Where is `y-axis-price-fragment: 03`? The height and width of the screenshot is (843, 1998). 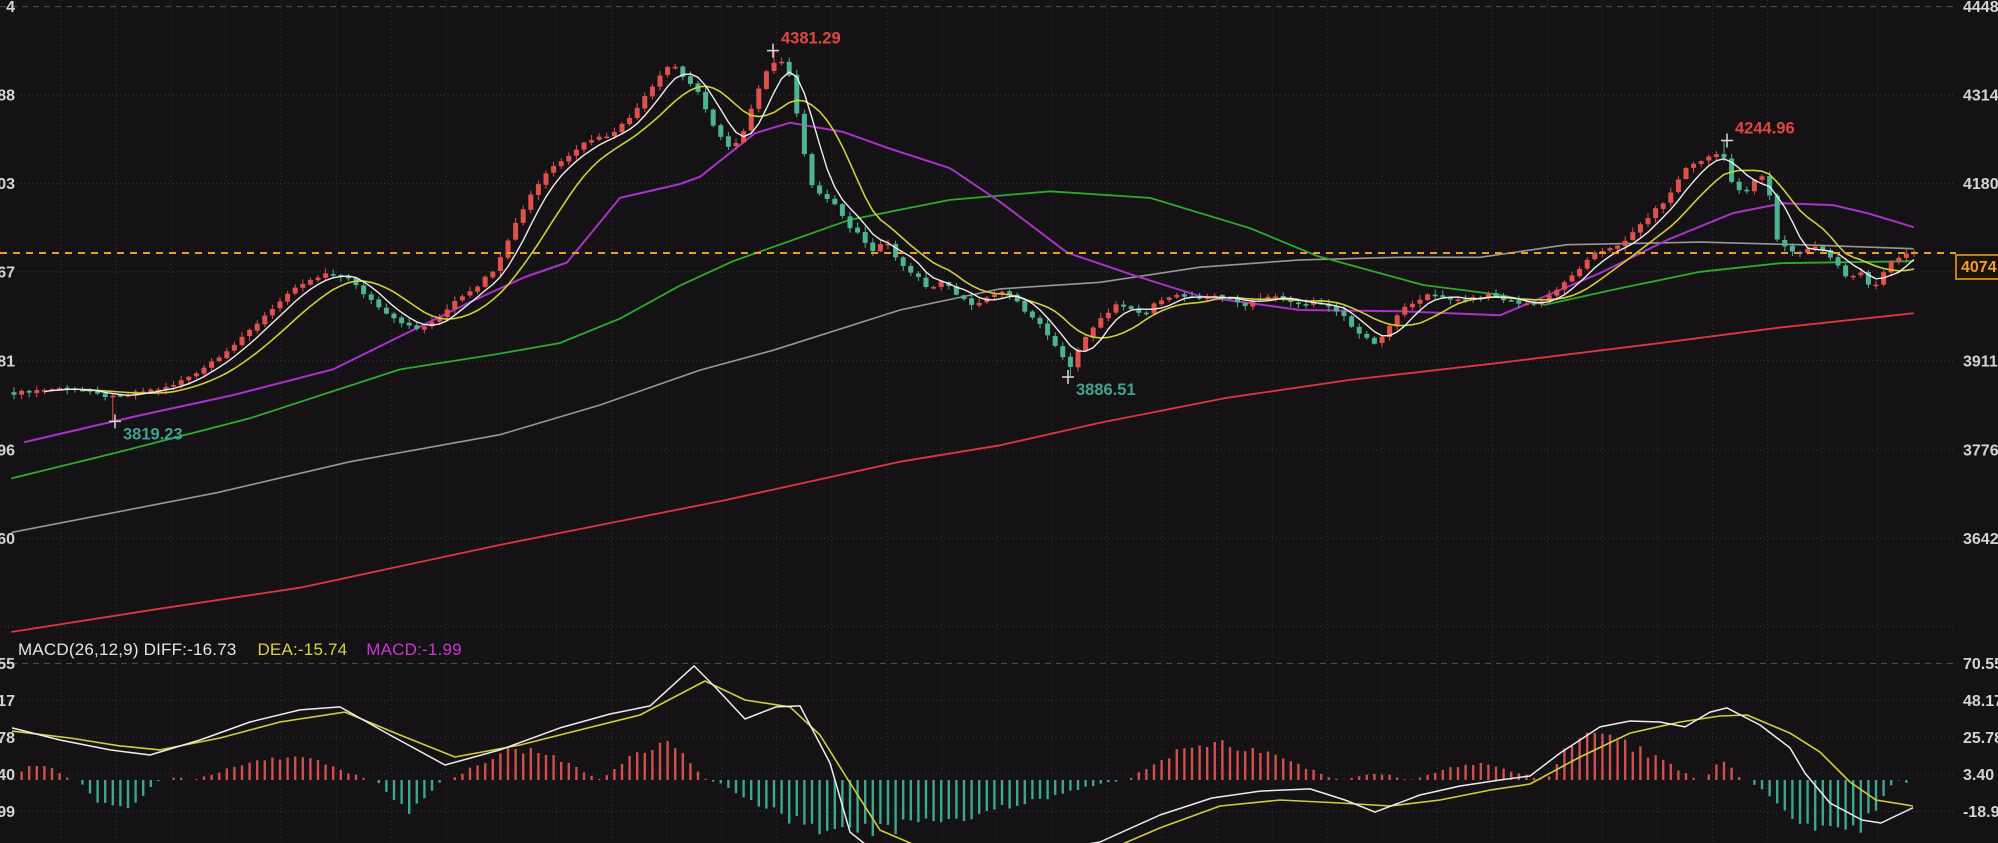
y-axis-price-fragment: 03 is located at coordinates (7, 184).